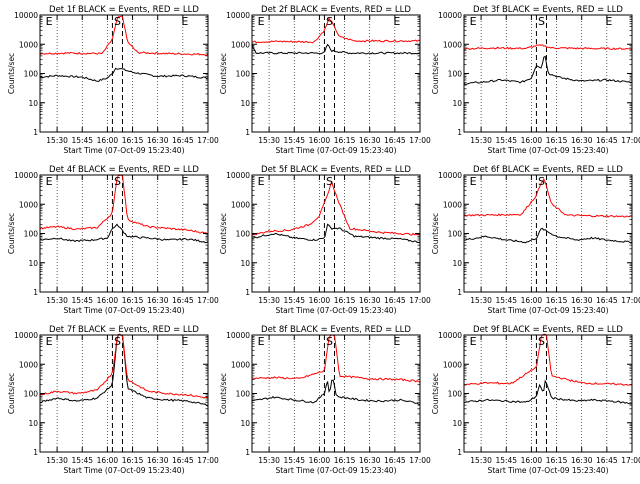  I want to click on panel-title: Det 3f BLACK = Events, RED = LLD, so click(548, 10).